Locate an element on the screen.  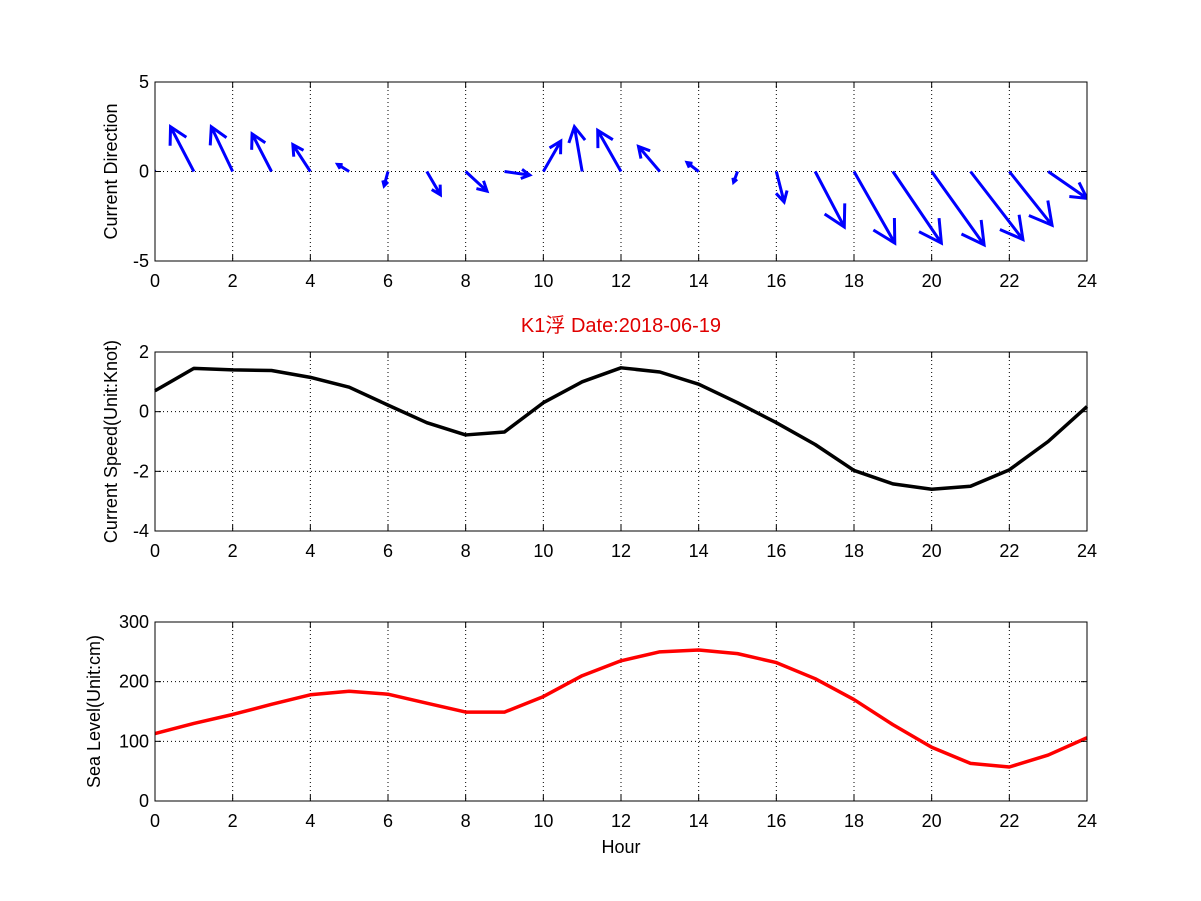
x-axis-label: Hour is located at coordinates (620, 847).